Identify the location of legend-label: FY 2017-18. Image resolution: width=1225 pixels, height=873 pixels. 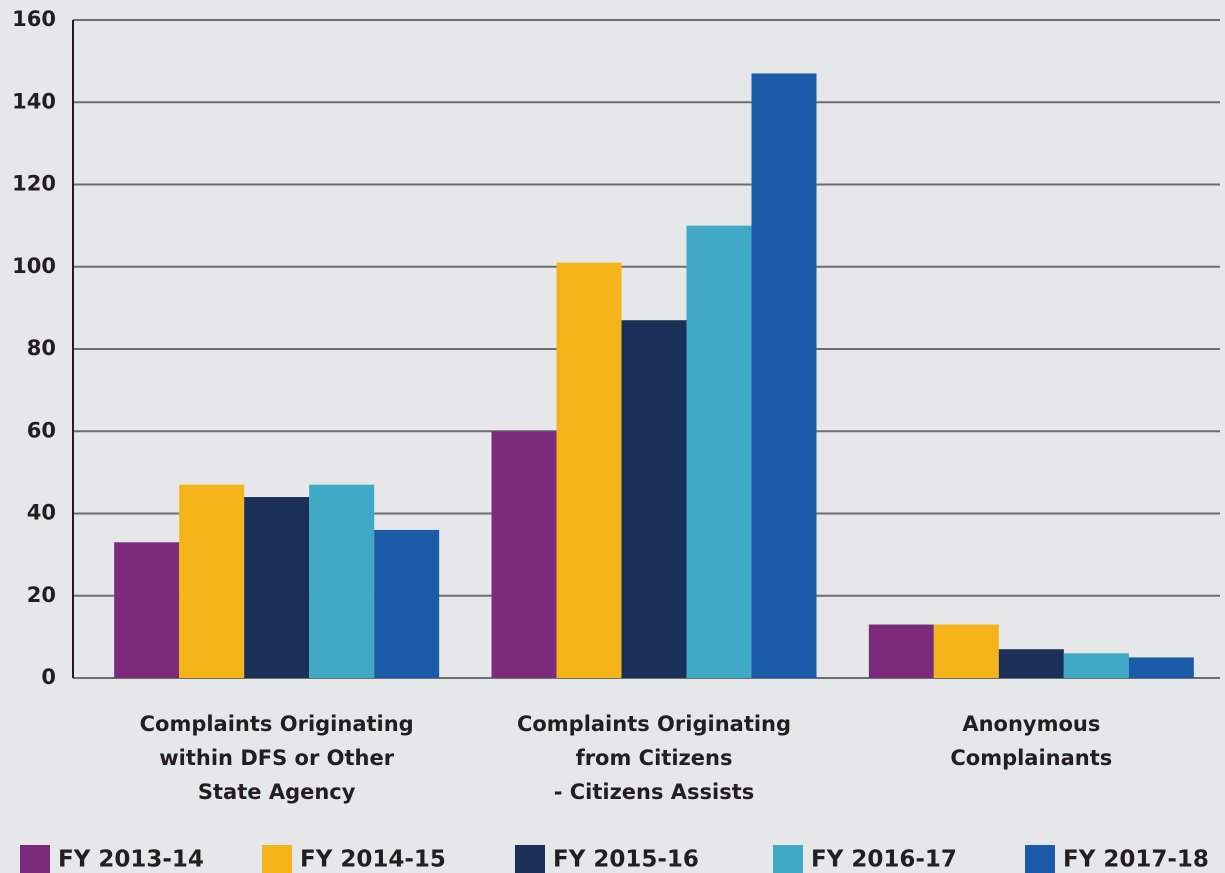
(1136, 860).